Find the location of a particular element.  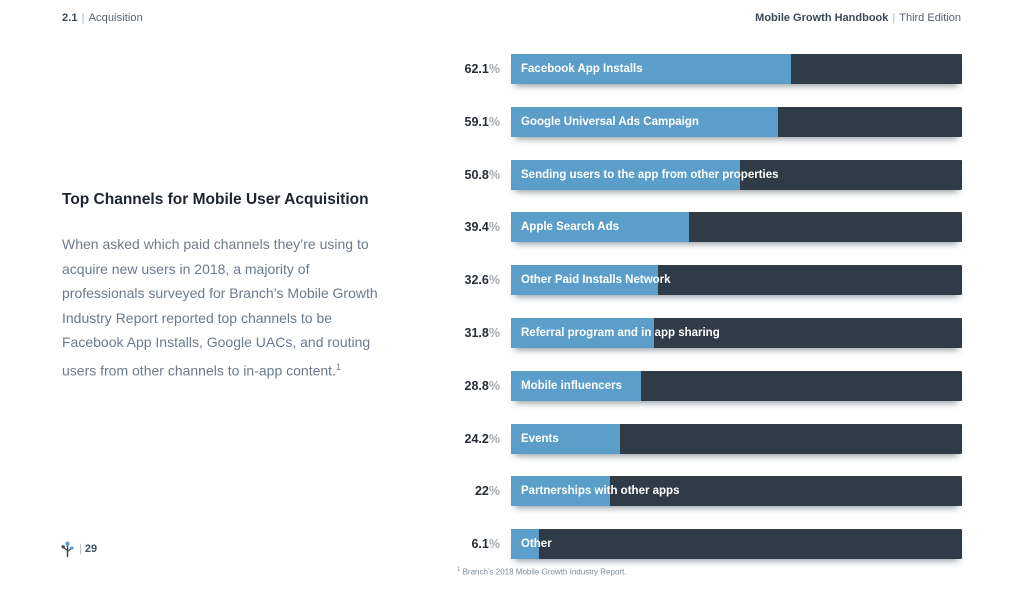

book-header: Mobile Growth Handbook | Third Edition is located at coordinates (858, 18).